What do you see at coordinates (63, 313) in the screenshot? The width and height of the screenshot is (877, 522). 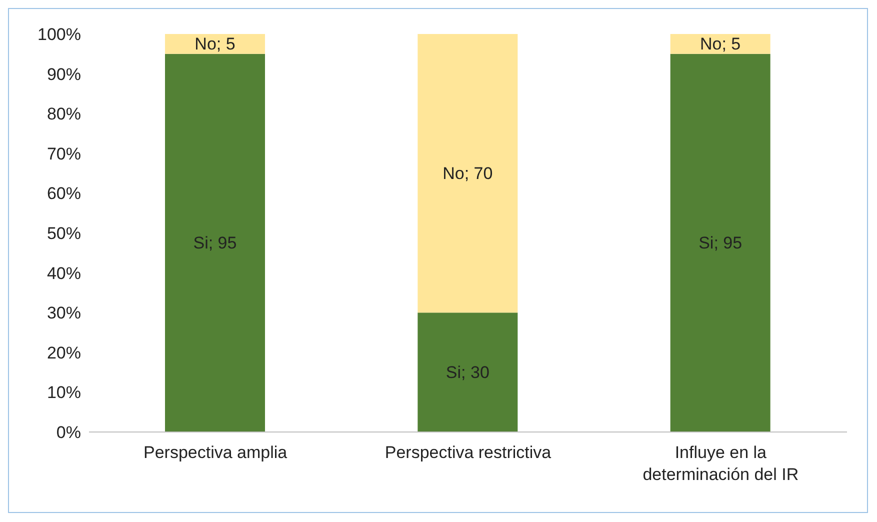 I see `y-tick-label: 30%` at bounding box center [63, 313].